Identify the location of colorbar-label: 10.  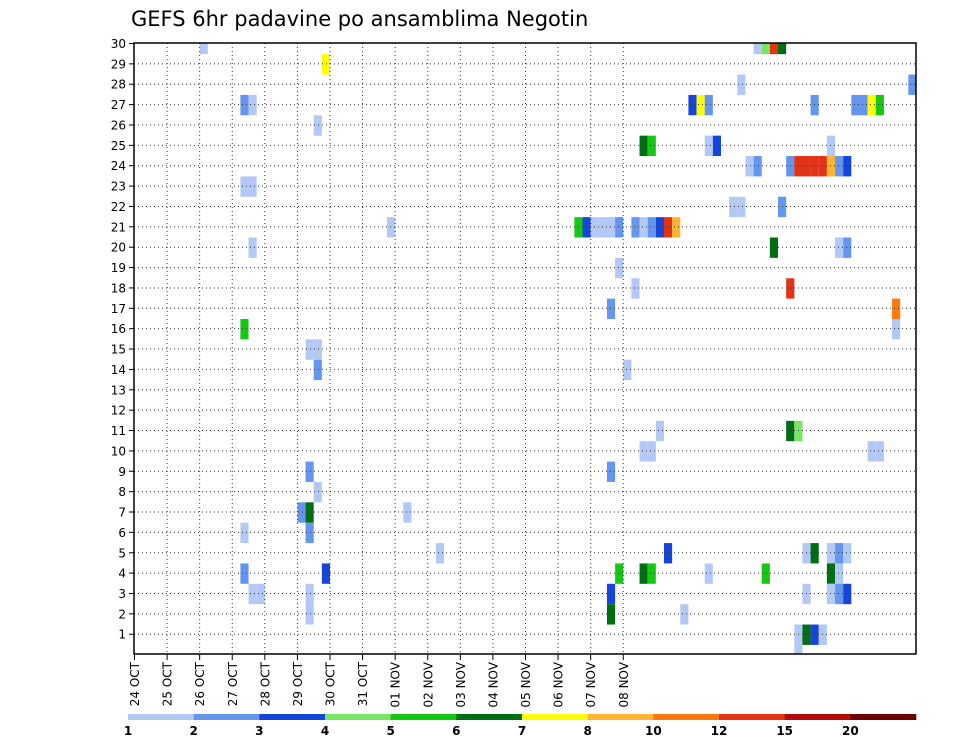
(653, 731).